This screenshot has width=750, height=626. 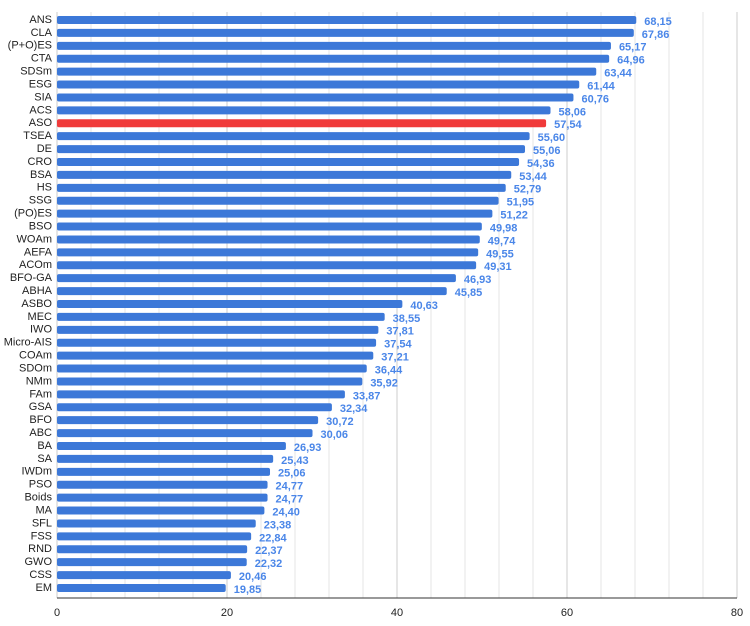 What do you see at coordinates (40, 549) in the screenshot?
I see `y-category-label: RND` at bounding box center [40, 549].